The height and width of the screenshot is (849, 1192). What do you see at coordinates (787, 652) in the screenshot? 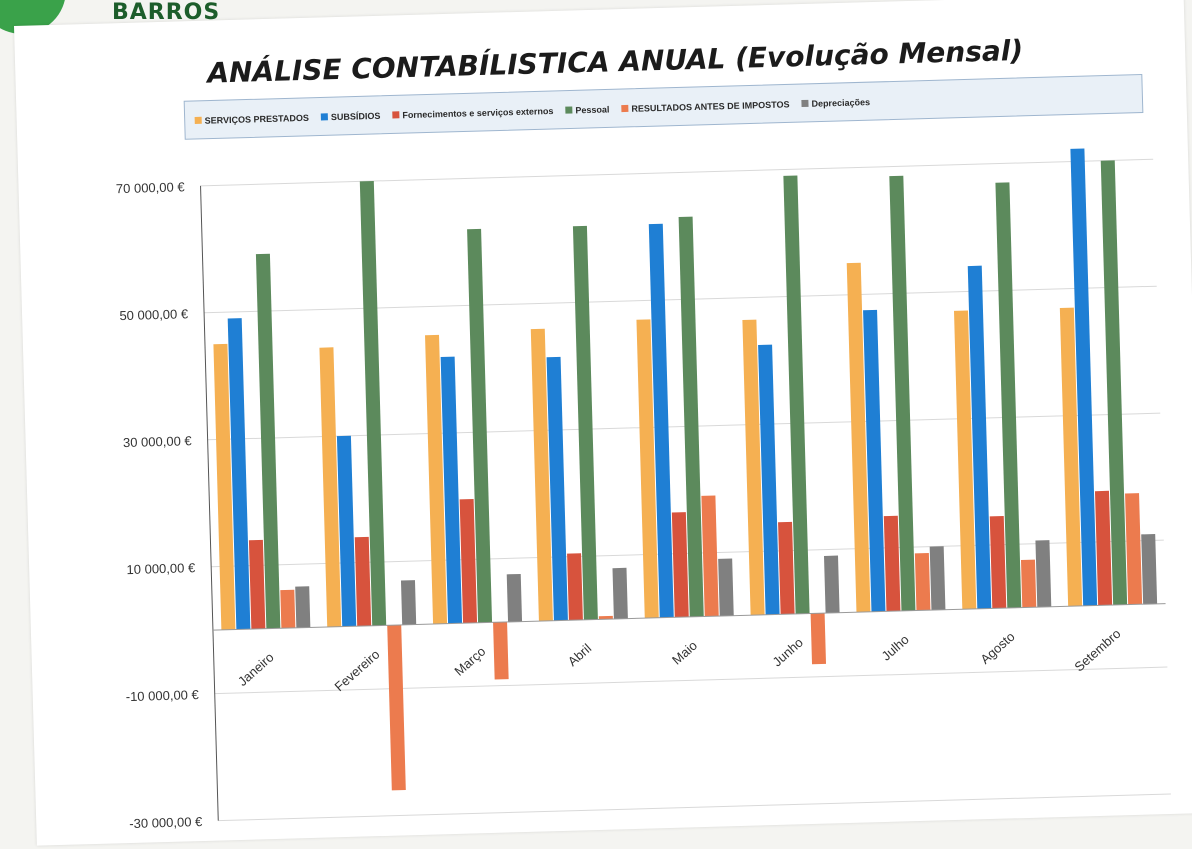
I see `x-tick-label: Junho` at bounding box center [787, 652].